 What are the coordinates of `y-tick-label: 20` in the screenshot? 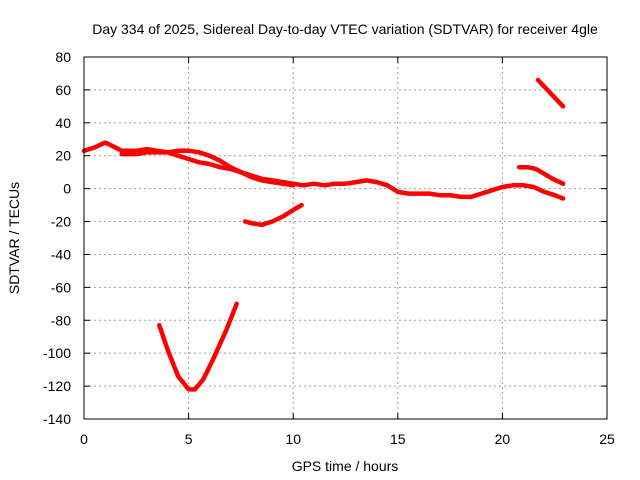 It's located at (63, 156).